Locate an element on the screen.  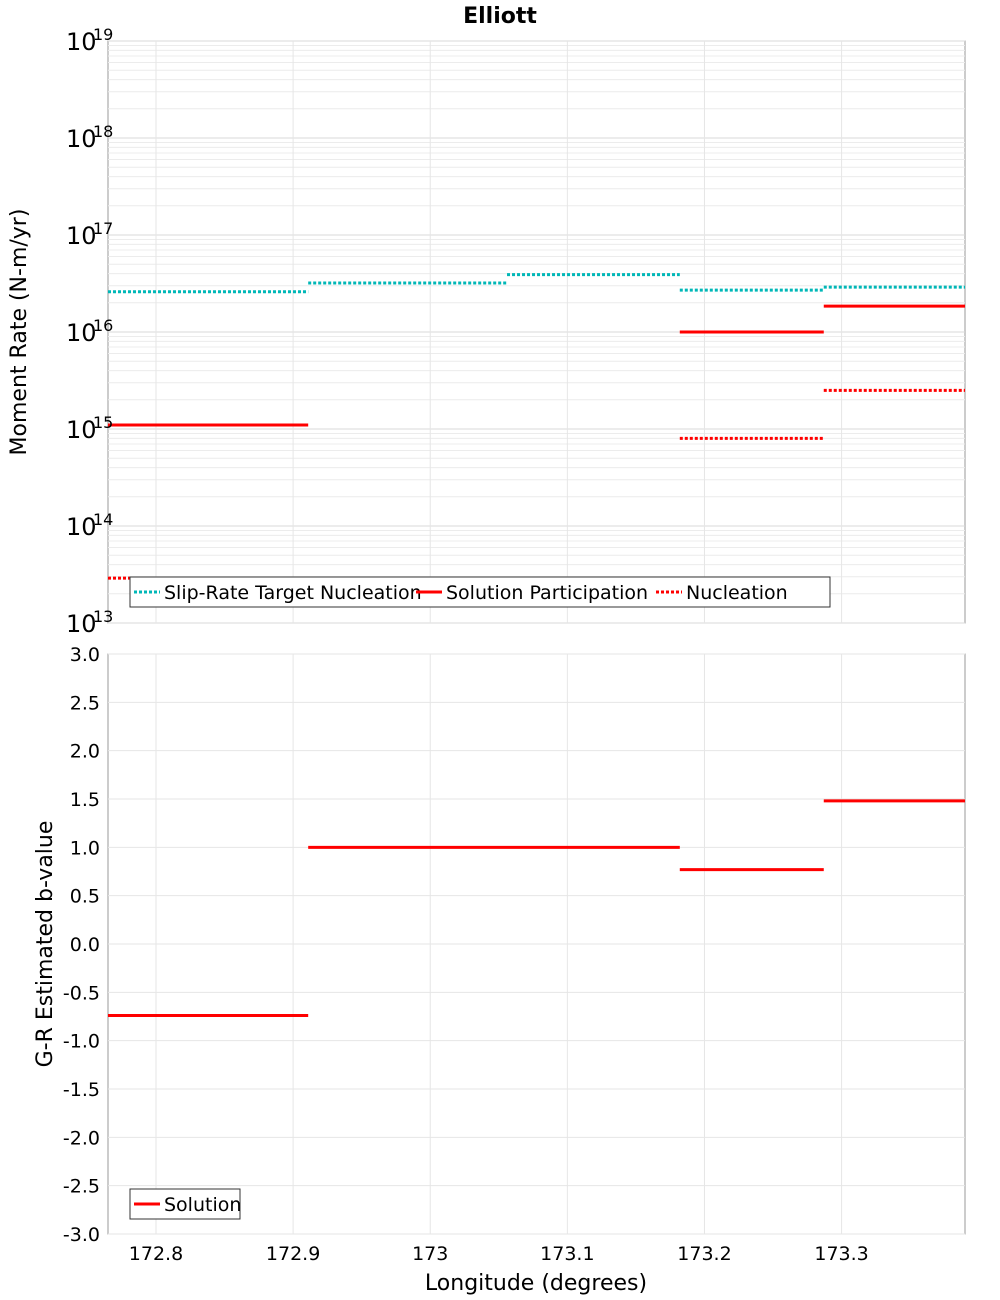
y-tick-label: -1.5 is located at coordinates (81, 1090).